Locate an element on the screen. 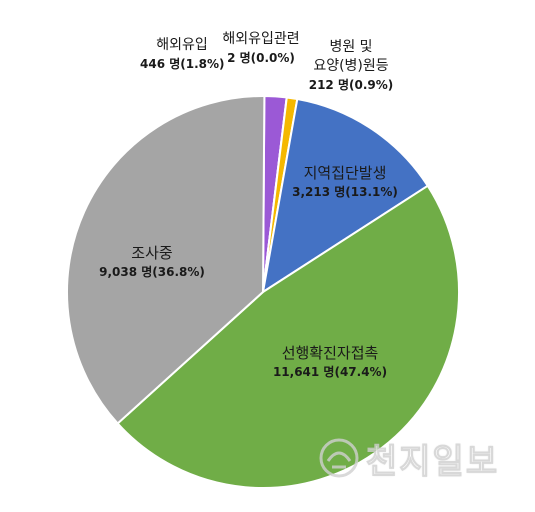 The width and height of the screenshot is (535, 512). slice-name: 지역집단발생 is located at coordinates (345, 173).